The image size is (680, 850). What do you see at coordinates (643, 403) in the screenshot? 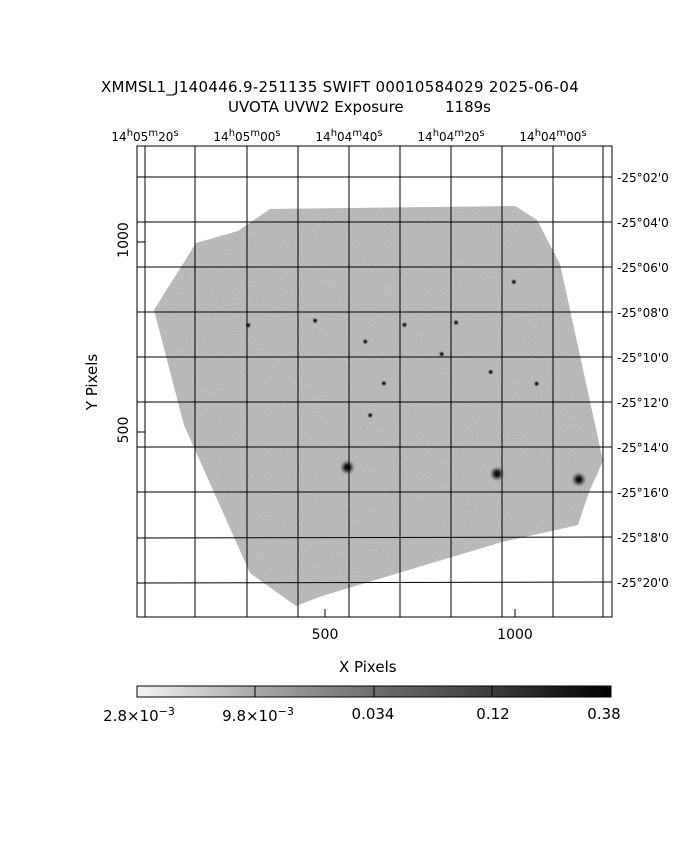
I see `dec-tick-label: -25°12'0` at bounding box center [643, 403].